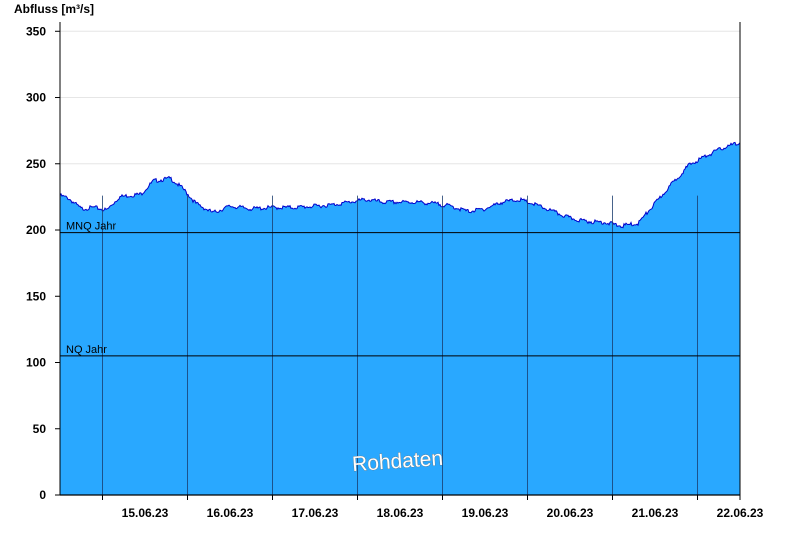 The height and width of the screenshot is (550, 800). I want to click on y-tick-label-250: 250, so click(36, 164).